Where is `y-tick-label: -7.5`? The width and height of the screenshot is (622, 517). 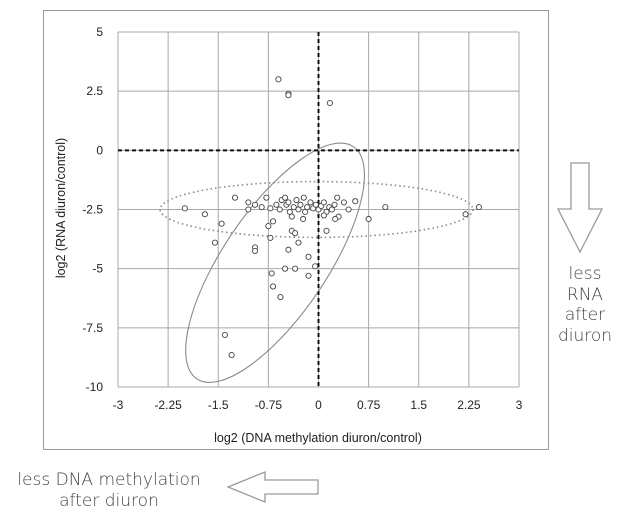 y-tick-label: -7.5 is located at coordinates (92, 328).